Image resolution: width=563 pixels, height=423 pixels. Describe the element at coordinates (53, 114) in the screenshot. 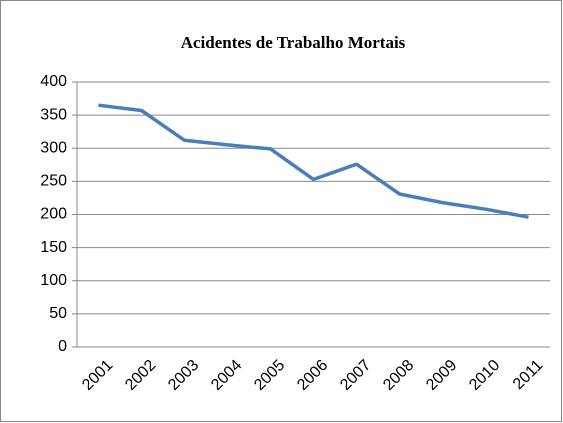

I see `y-tick-label: 350` at that location.